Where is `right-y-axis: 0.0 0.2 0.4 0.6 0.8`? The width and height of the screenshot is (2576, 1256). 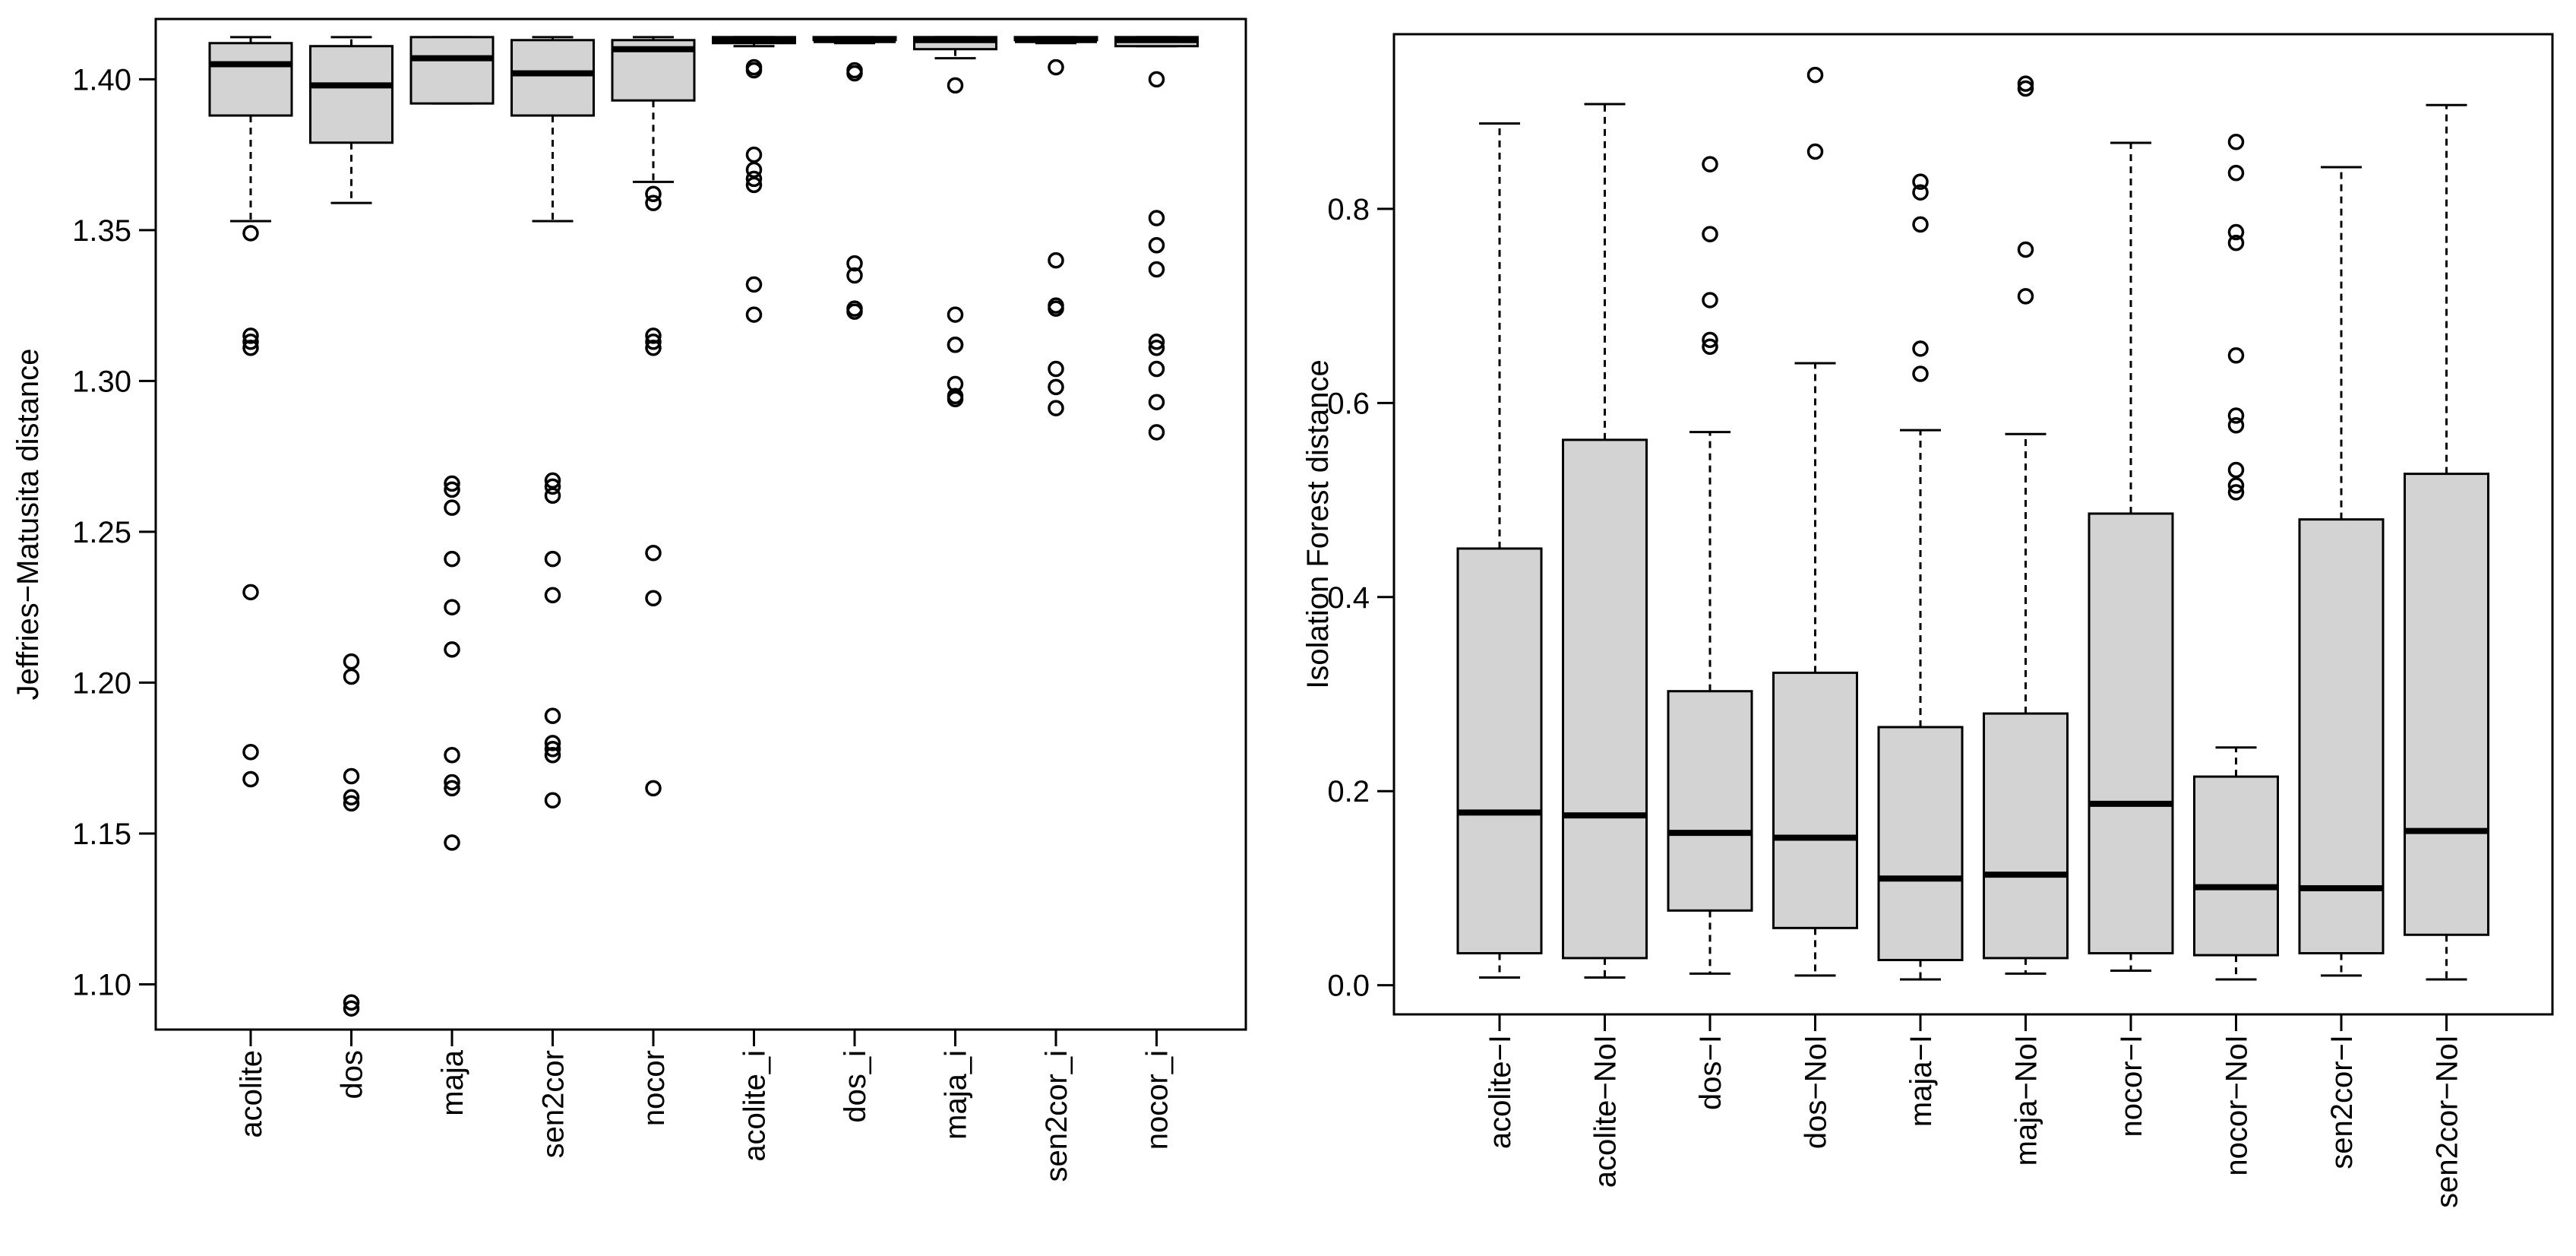
right-y-axis: 0.0 0.2 0.4 0.6 0.8 is located at coordinates (1360, 598).